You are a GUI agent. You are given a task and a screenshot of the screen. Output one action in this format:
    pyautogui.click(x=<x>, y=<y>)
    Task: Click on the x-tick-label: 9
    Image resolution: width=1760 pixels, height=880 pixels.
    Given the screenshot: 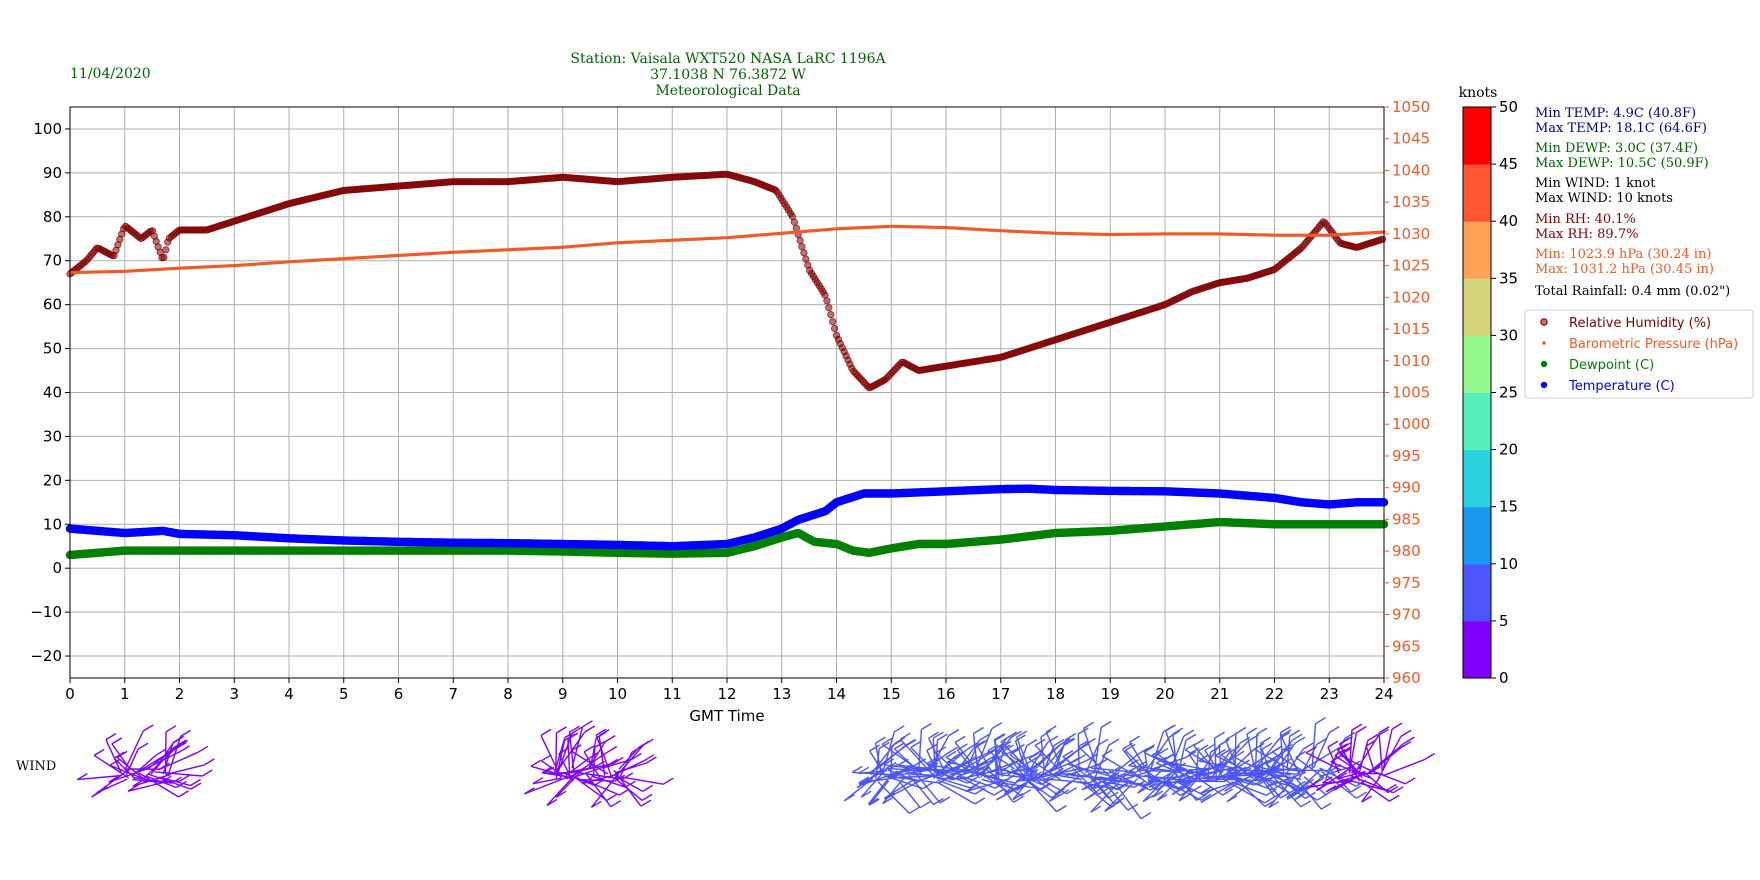 What is the action you would take?
    pyautogui.click(x=563, y=694)
    